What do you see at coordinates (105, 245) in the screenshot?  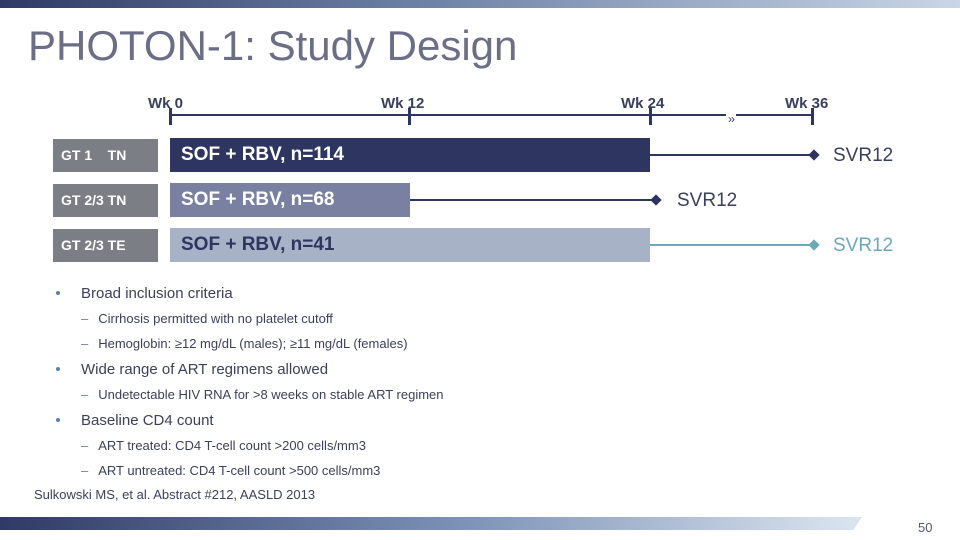 I see `group-label: GT 2/3 TE` at bounding box center [105, 245].